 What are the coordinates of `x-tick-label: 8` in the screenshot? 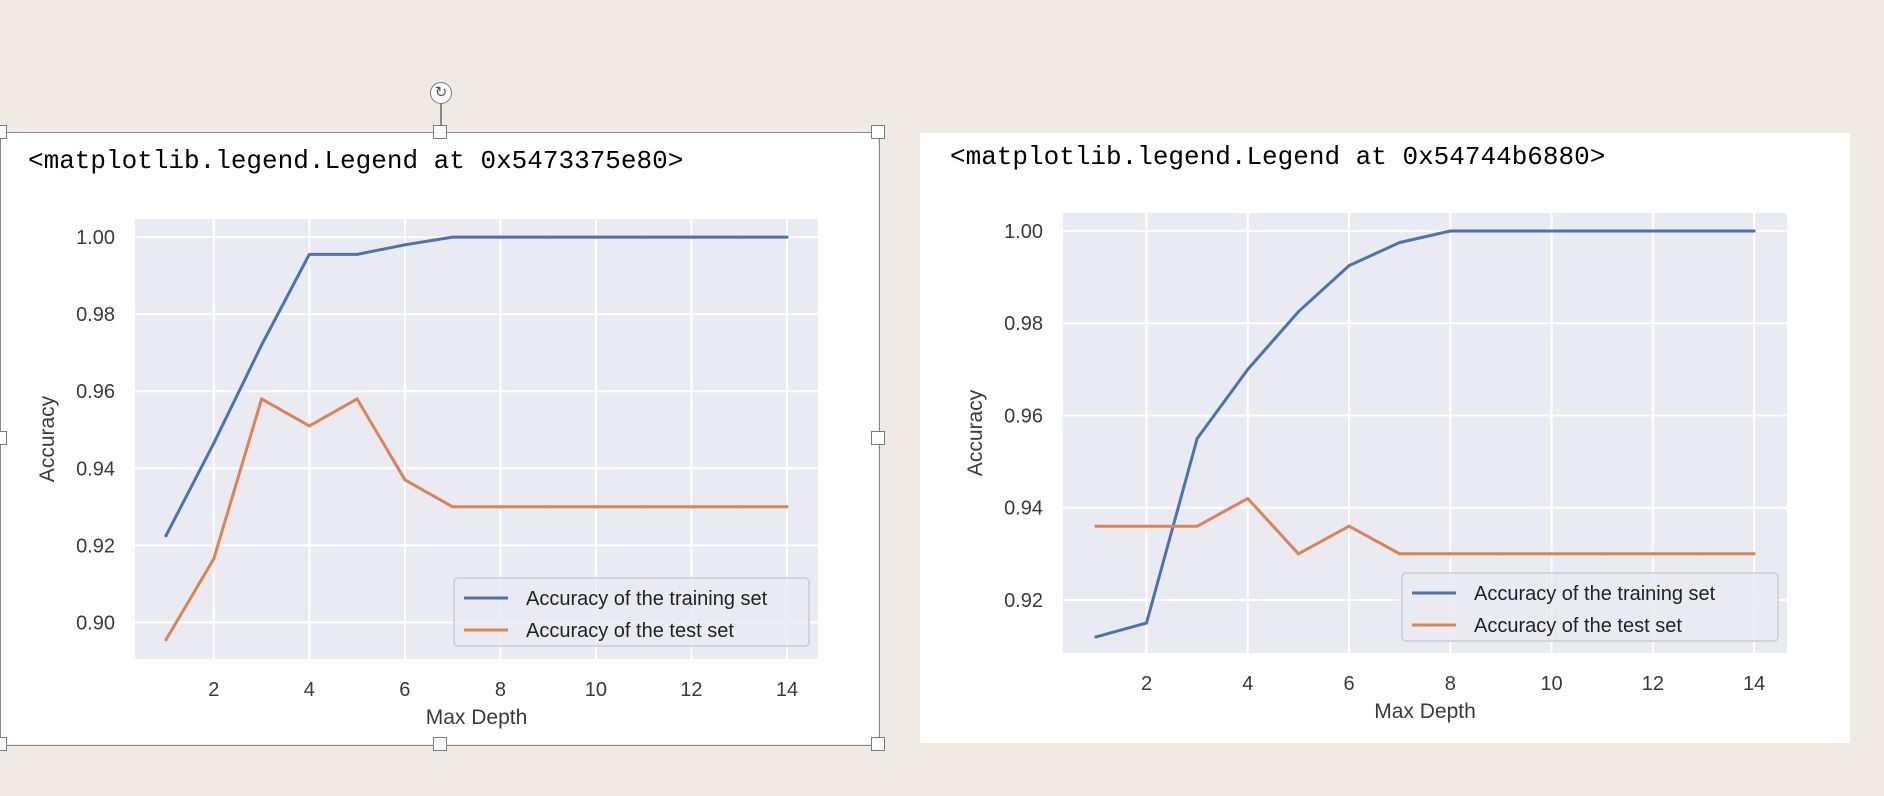 It's located at (500, 690).